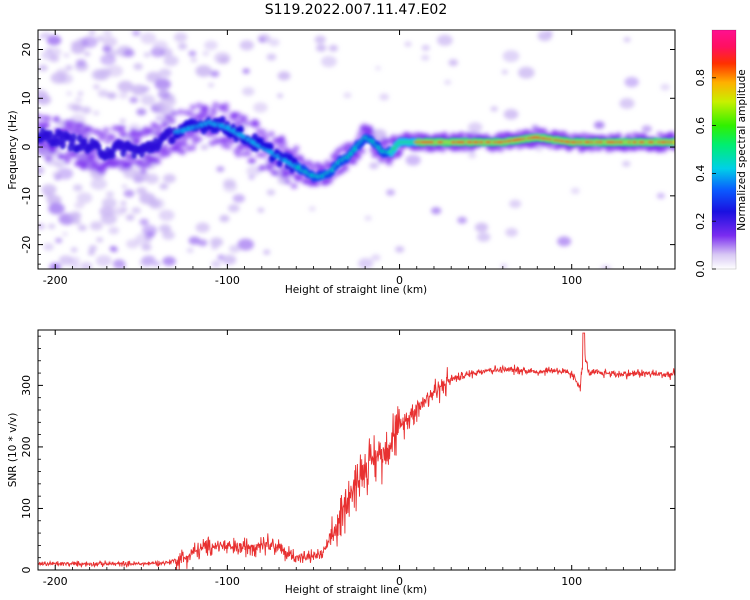 This screenshot has width=750, height=600. I want to click on spectrogram-x-axis-label: Height of straight line (km), so click(356, 290).